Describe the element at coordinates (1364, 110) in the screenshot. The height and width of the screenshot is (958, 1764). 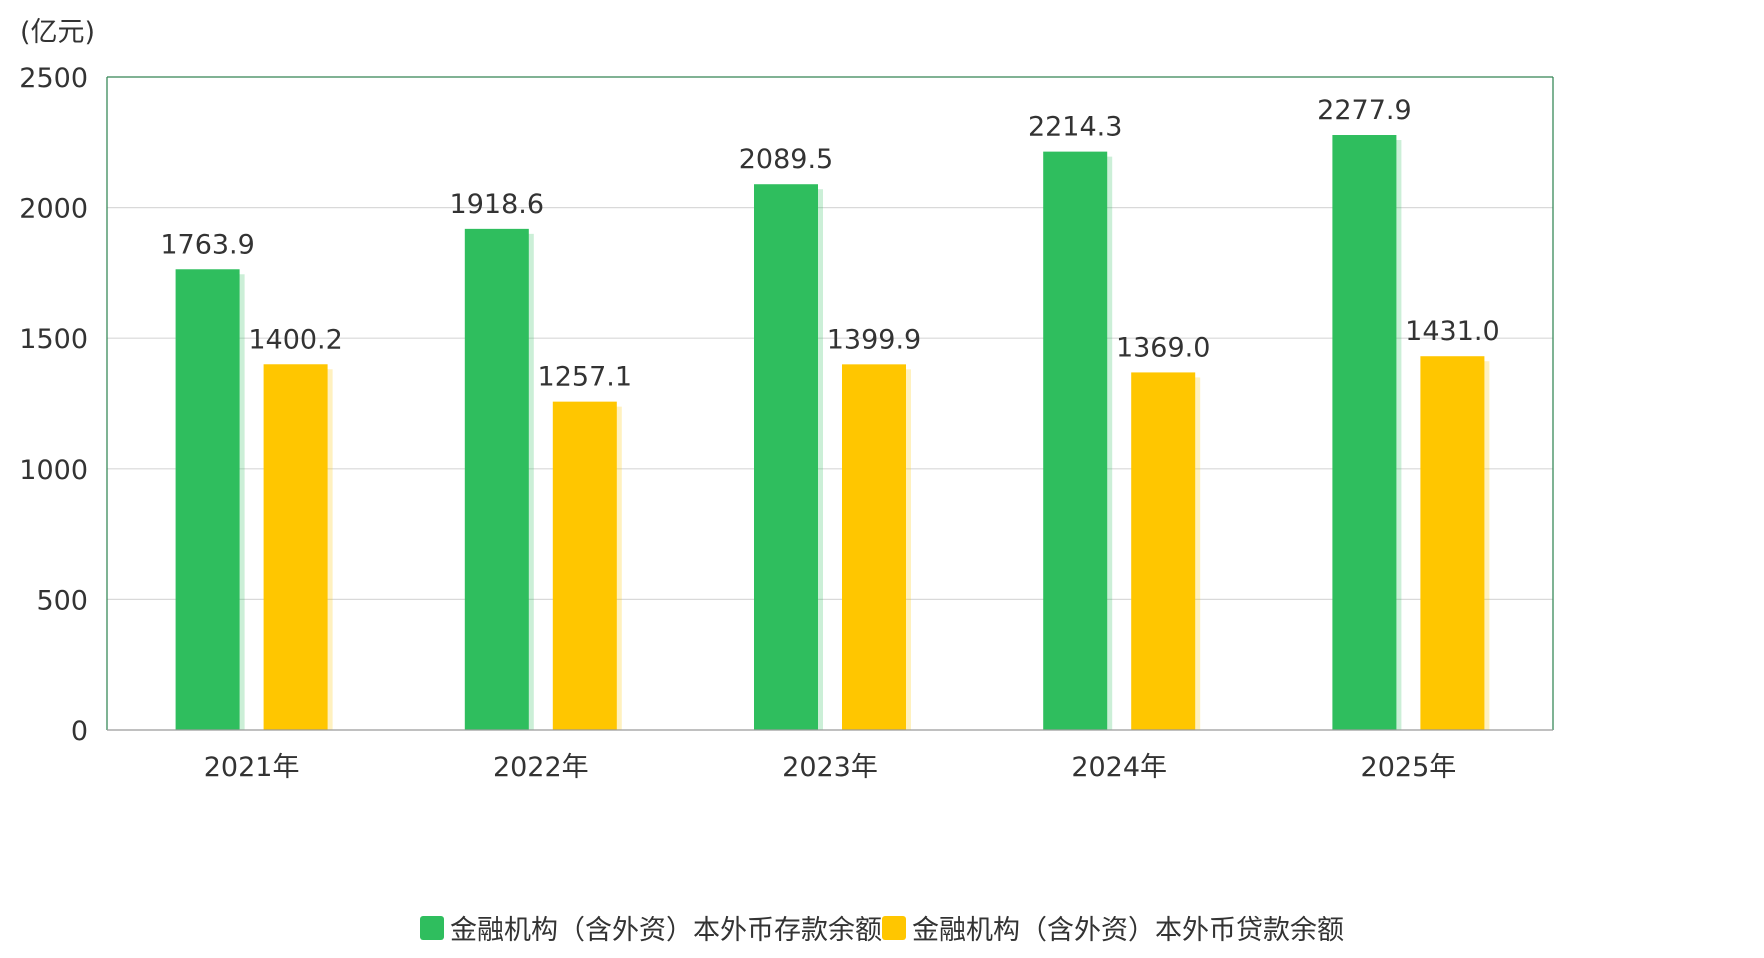
I see `data-label: 2277.9` at that location.